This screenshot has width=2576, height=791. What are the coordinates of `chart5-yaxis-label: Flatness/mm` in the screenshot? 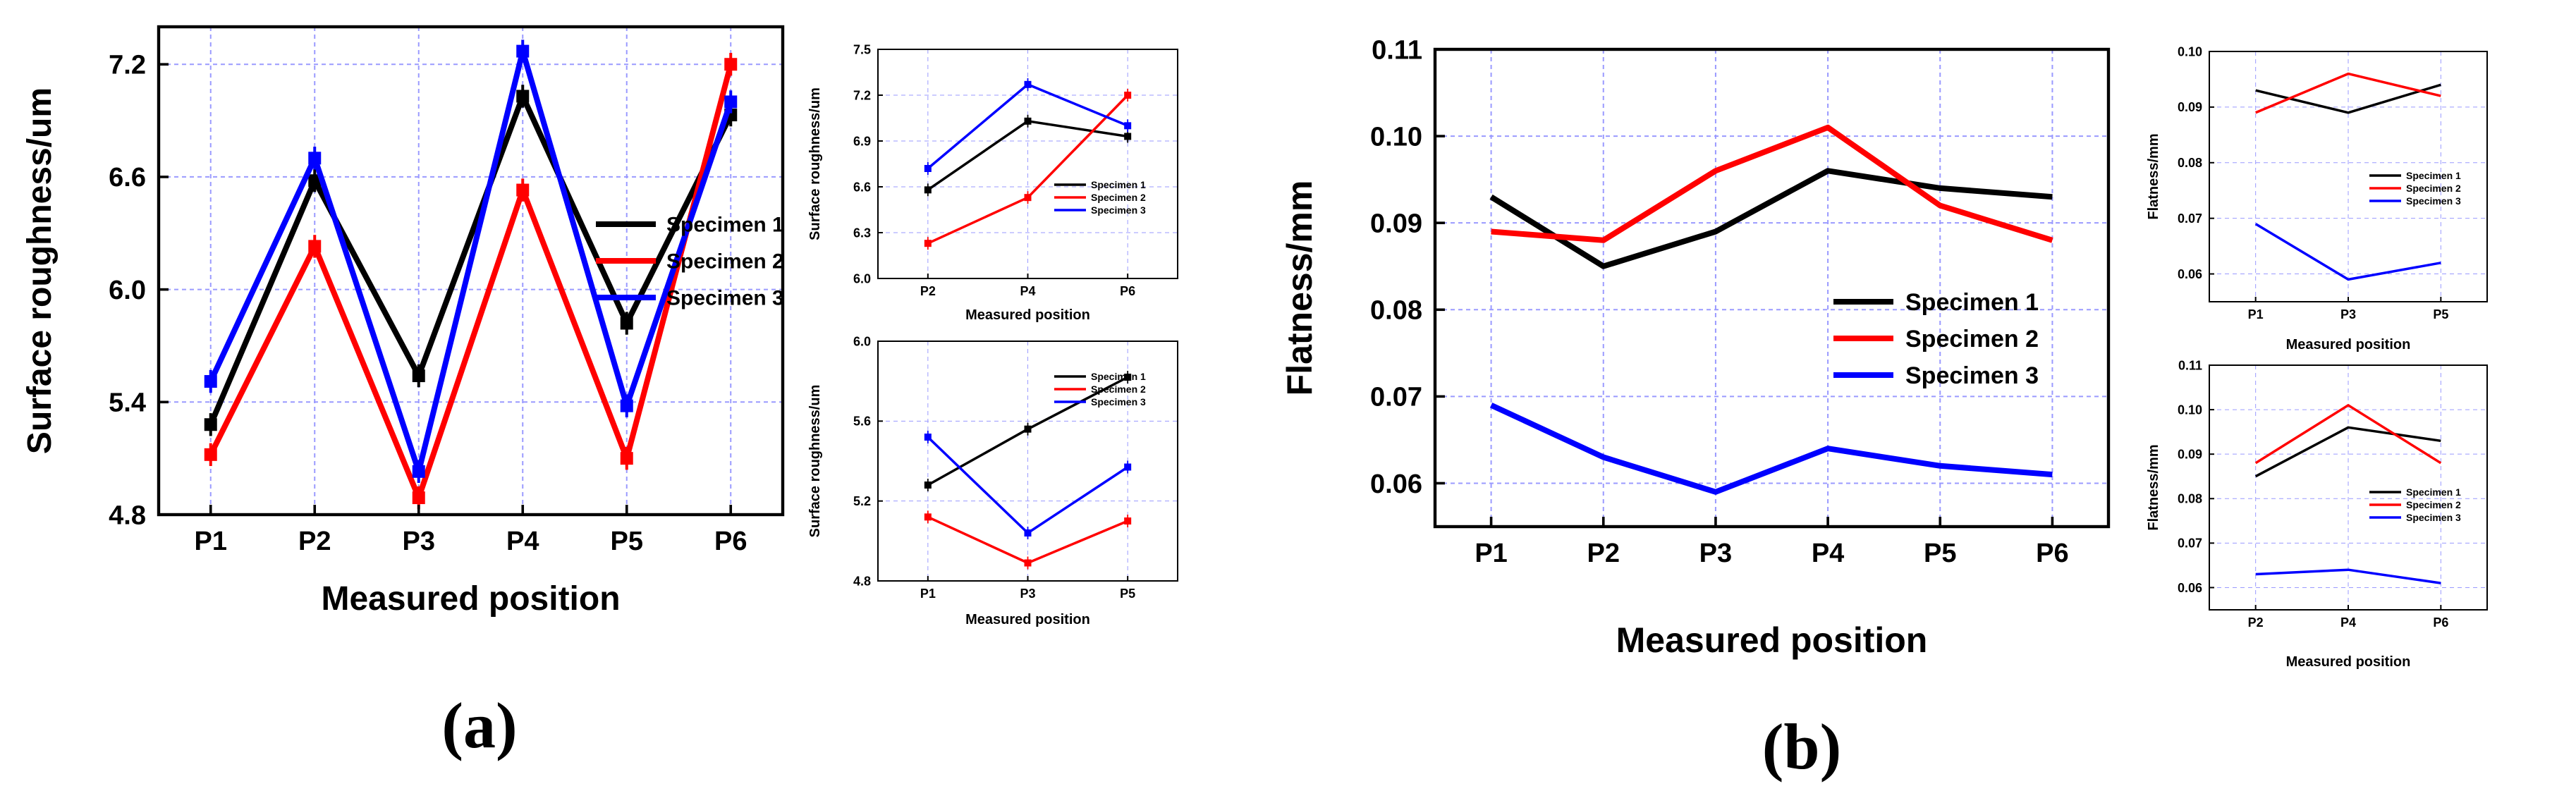 It's located at (2154, 487).